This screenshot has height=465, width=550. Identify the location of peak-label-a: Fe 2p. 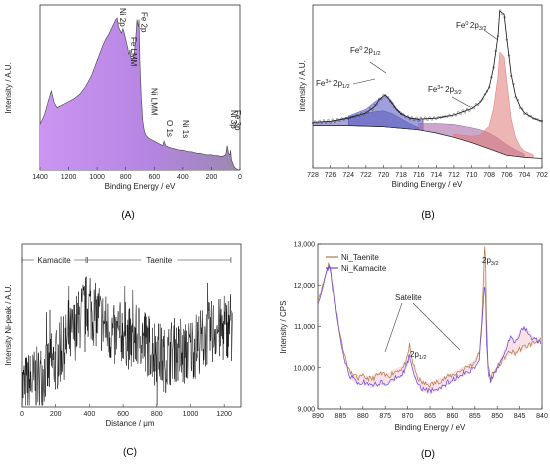
(143, 22).